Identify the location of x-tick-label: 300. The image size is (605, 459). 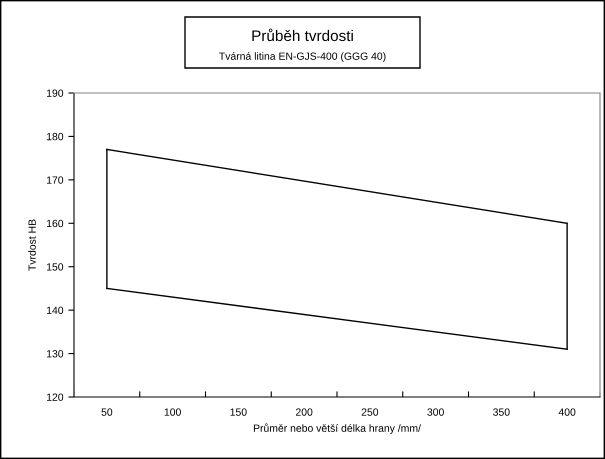
(435, 412).